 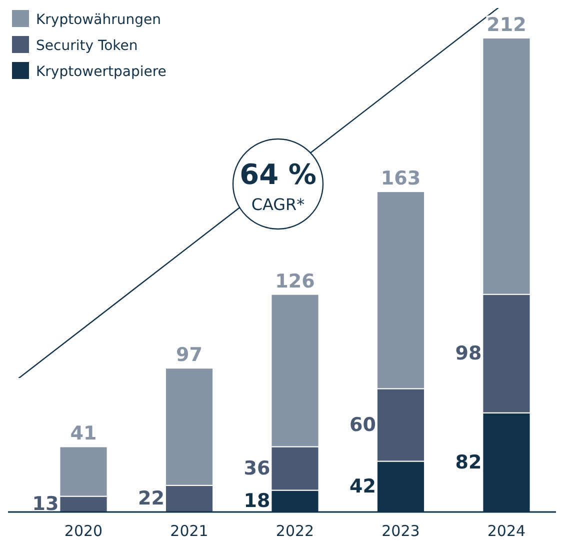 I want to click on data-label: 97, so click(x=189, y=355).